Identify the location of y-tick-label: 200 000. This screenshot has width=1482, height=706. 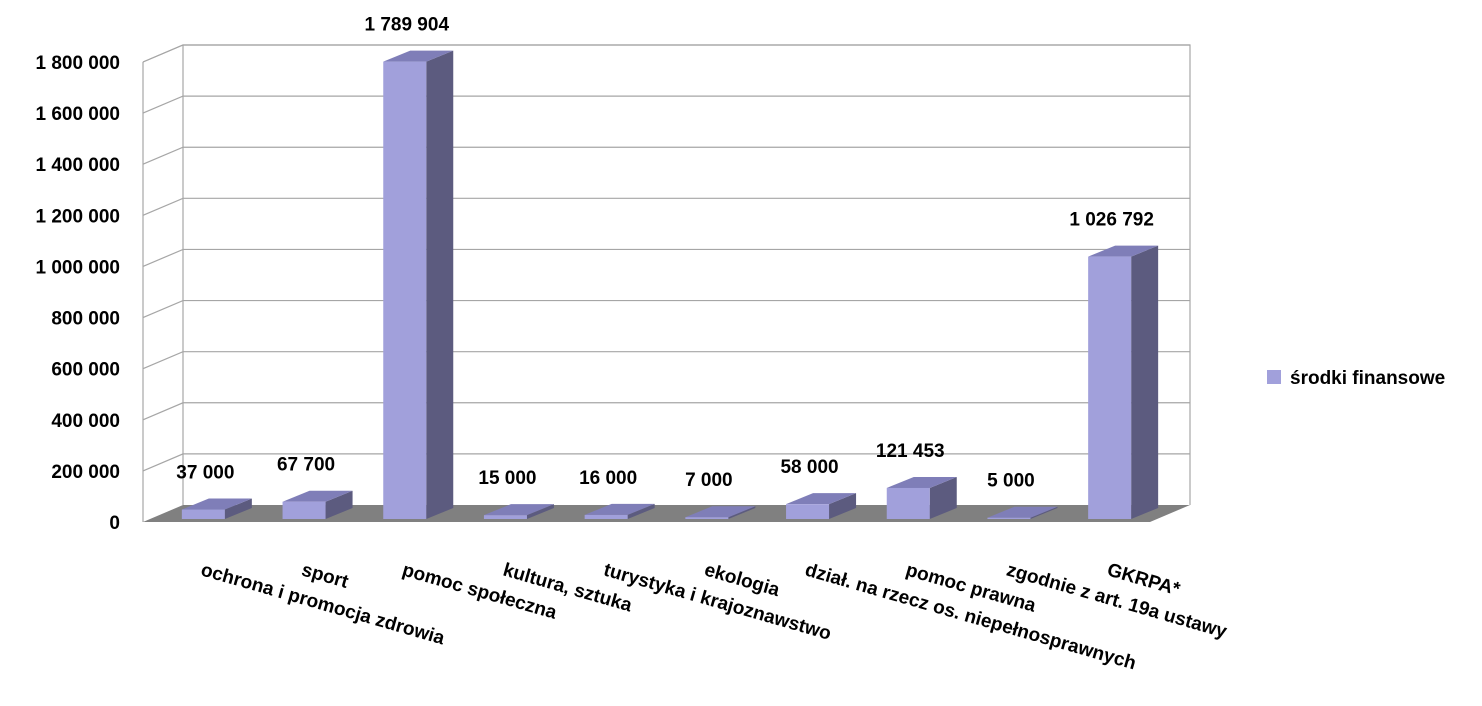
(85, 472).